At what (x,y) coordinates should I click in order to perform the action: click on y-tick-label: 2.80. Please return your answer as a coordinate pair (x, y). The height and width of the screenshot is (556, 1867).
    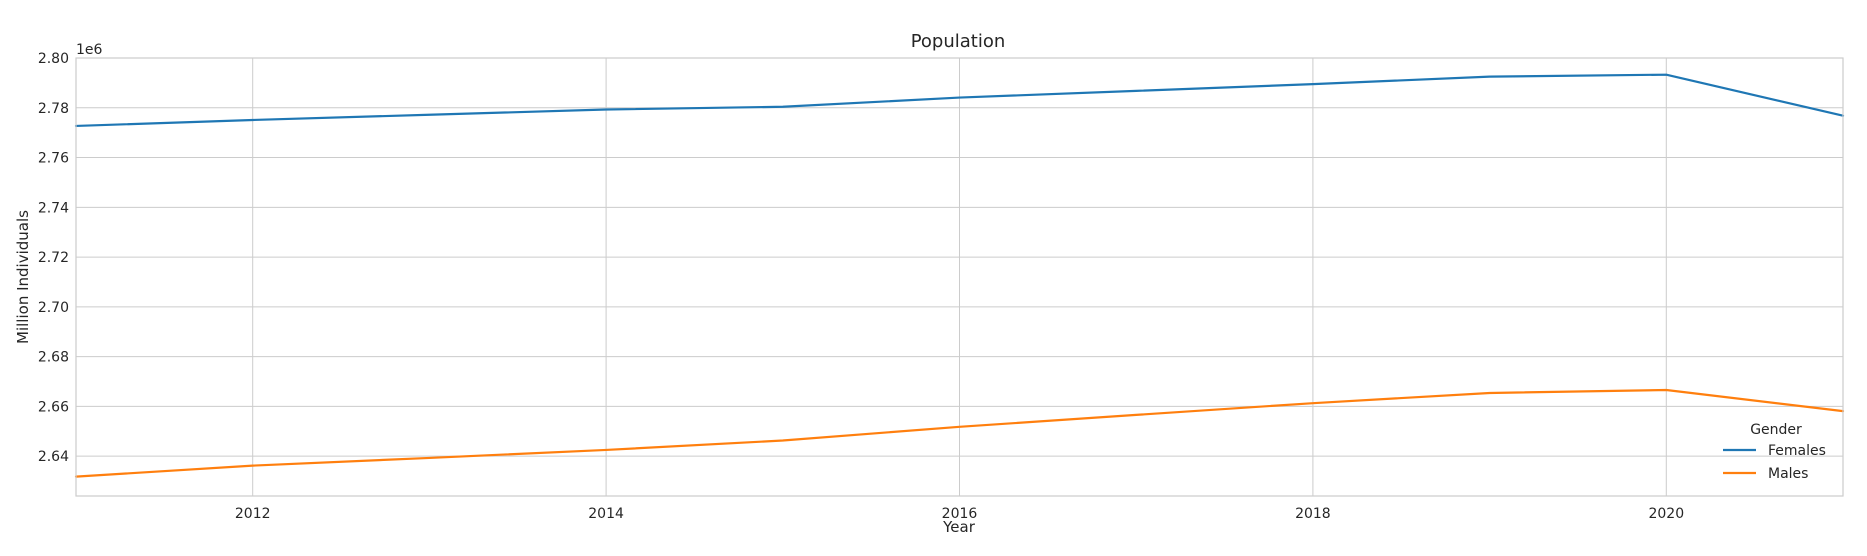
    Looking at the image, I should click on (53, 59).